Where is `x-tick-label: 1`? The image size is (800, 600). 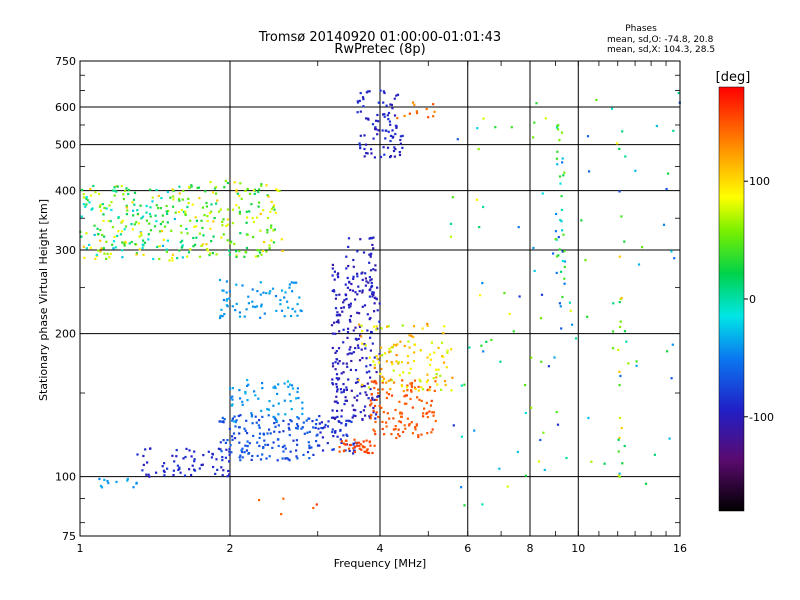 x-tick-label: 1 is located at coordinates (80, 548).